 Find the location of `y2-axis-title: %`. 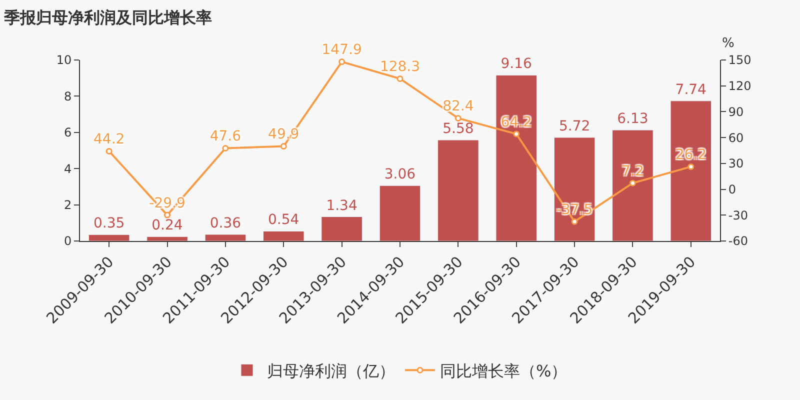

y2-axis-title: % is located at coordinates (728, 43).